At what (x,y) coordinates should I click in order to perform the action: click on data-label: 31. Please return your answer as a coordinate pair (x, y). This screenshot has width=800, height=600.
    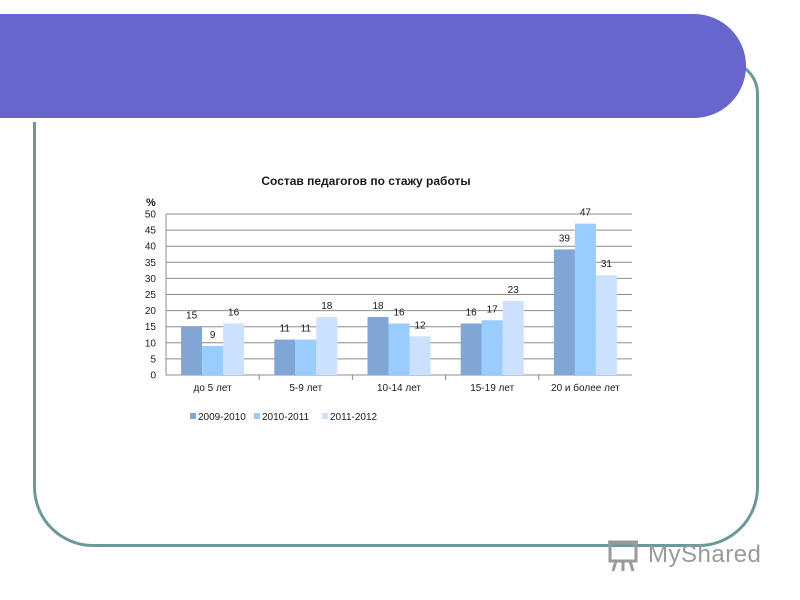
    Looking at the image, I should click on (607, 264).